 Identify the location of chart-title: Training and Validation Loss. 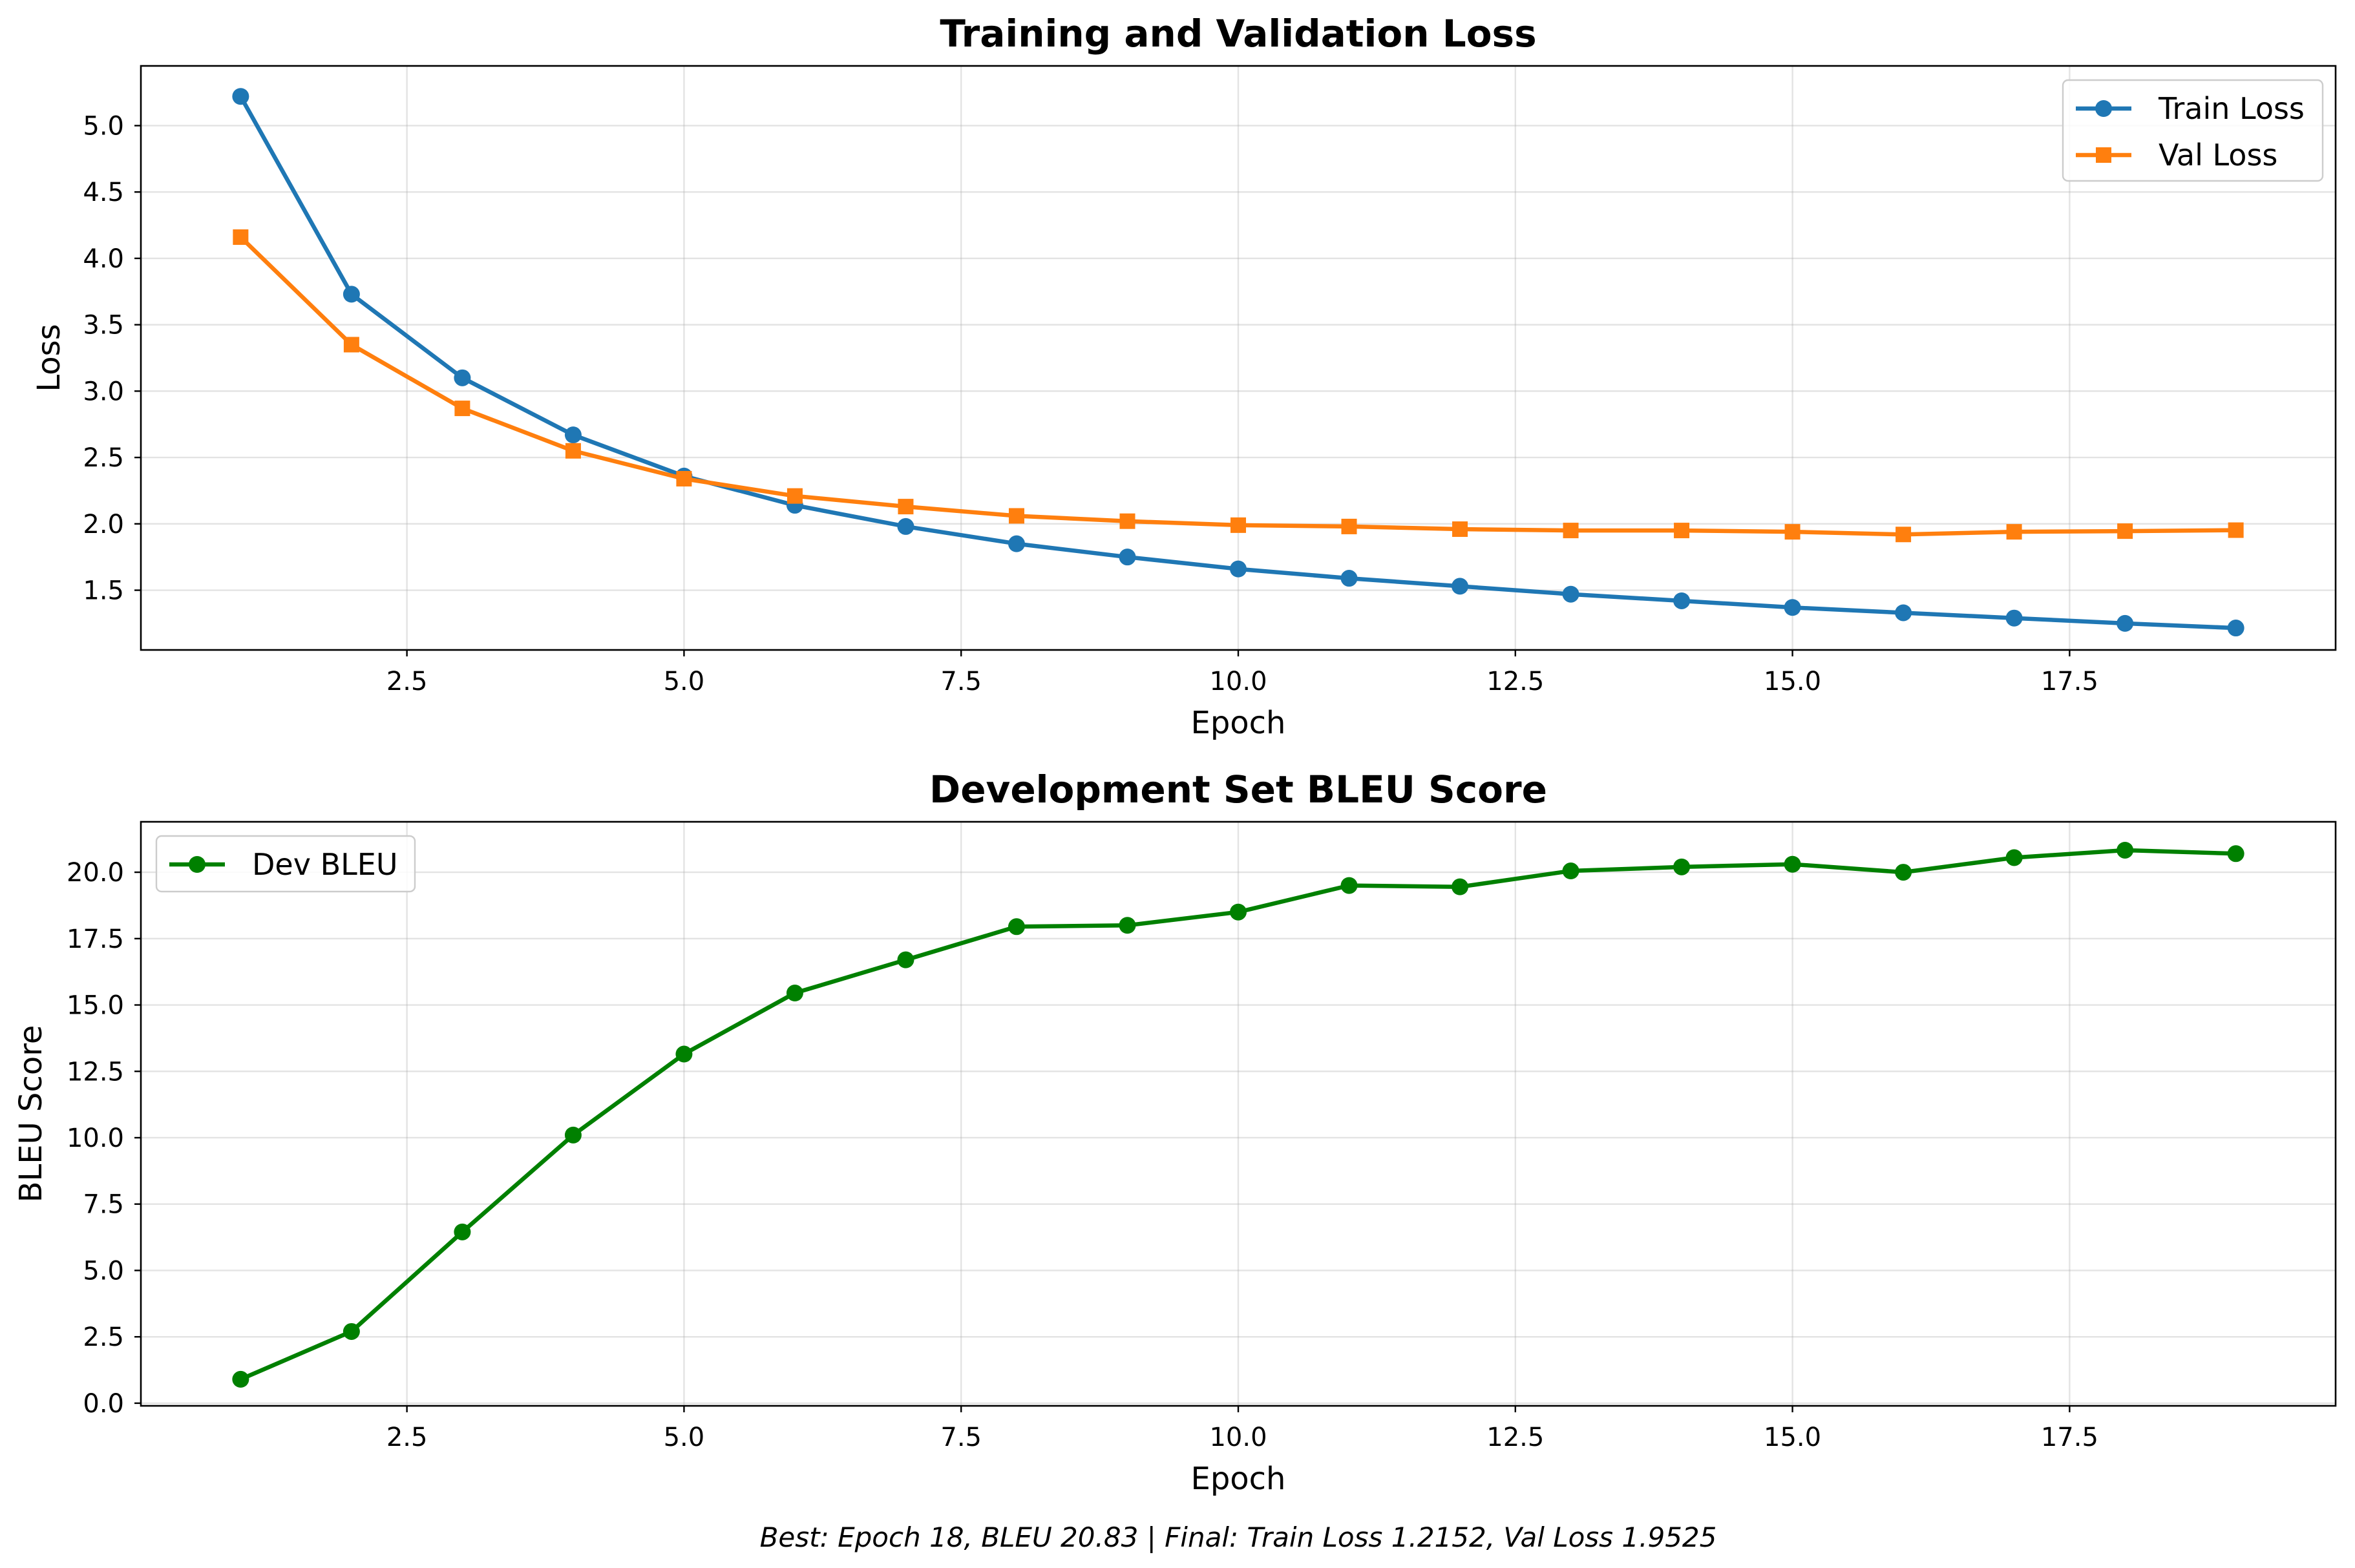
(1238, 34).